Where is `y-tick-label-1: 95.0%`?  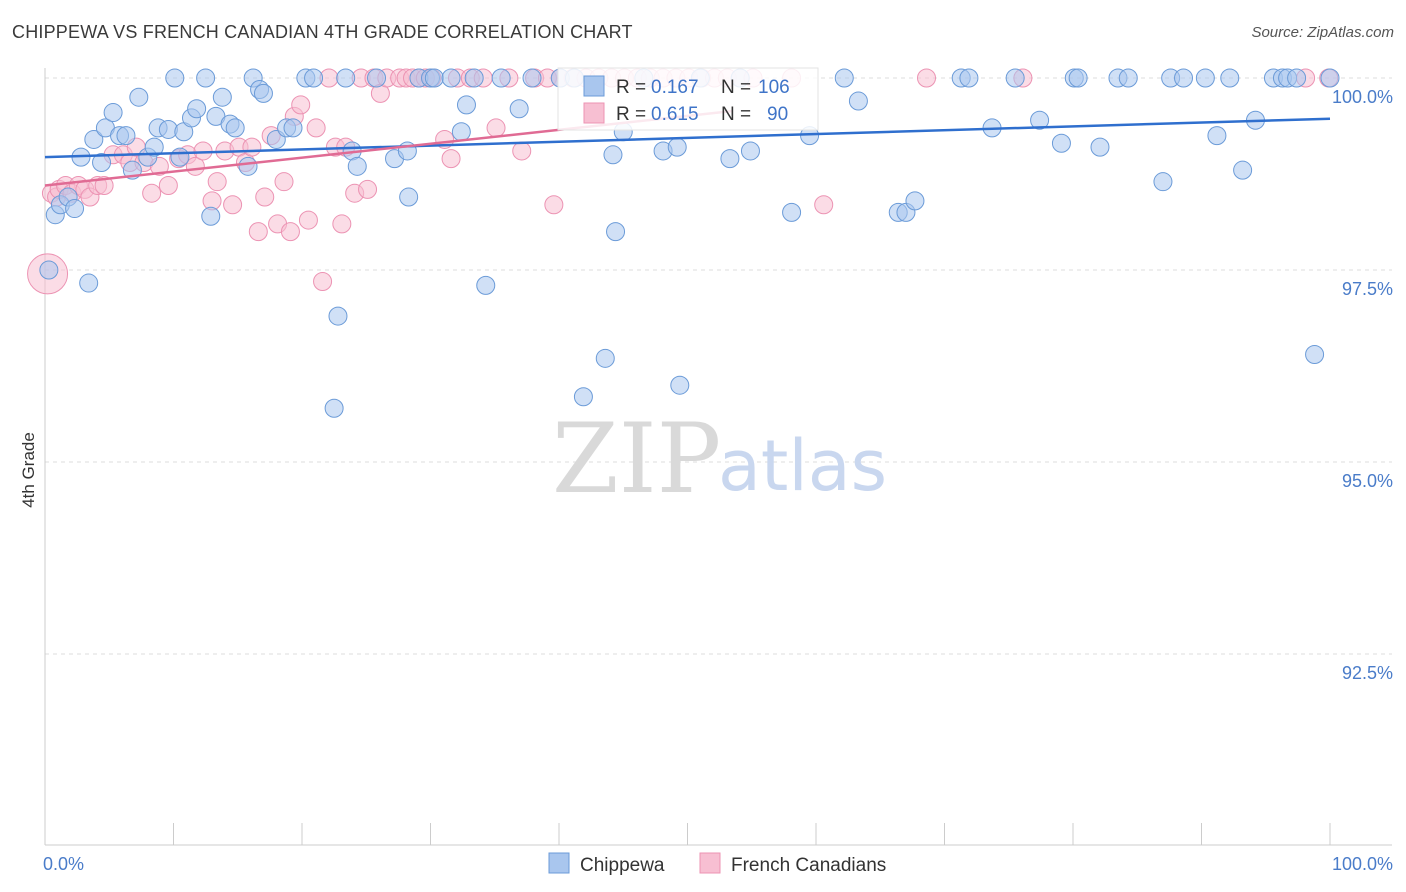 y-tick-label-1: 95.0% is located at coordinates (1367, 481).